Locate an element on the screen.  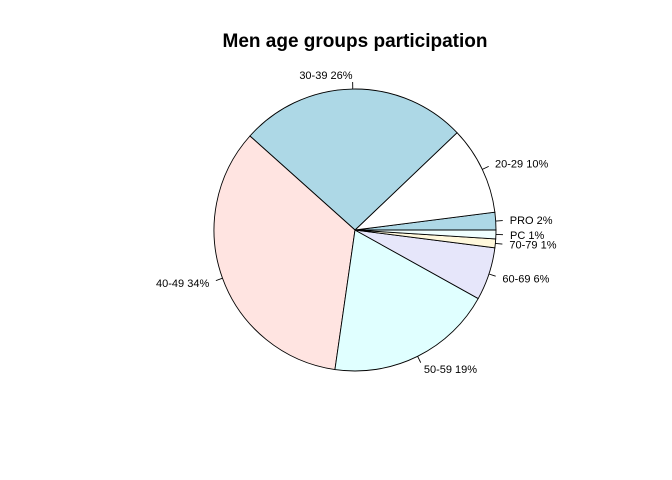
chart-title: Men age groups participation is located at coordinates (355, 41).